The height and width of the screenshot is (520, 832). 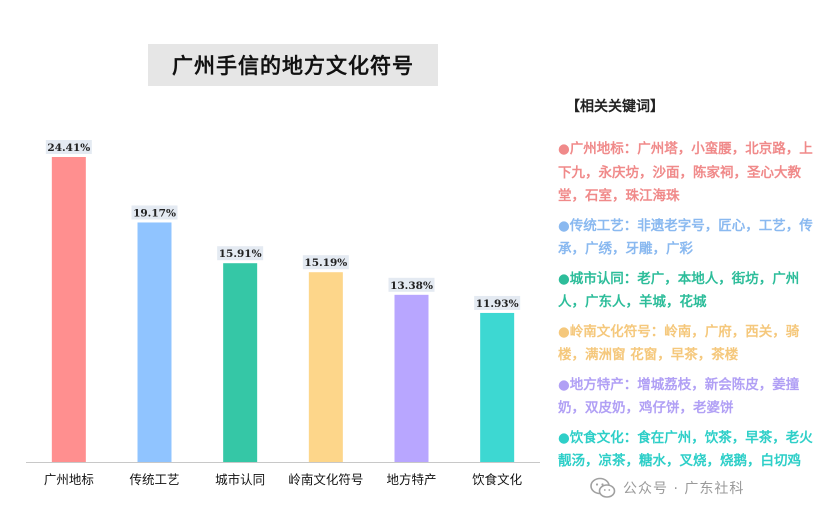 I want to click on keyword-group: ●城市认同：老广，本地人，街坊，广州人，广东人，羊城，花城, so click(x=679, y=290).